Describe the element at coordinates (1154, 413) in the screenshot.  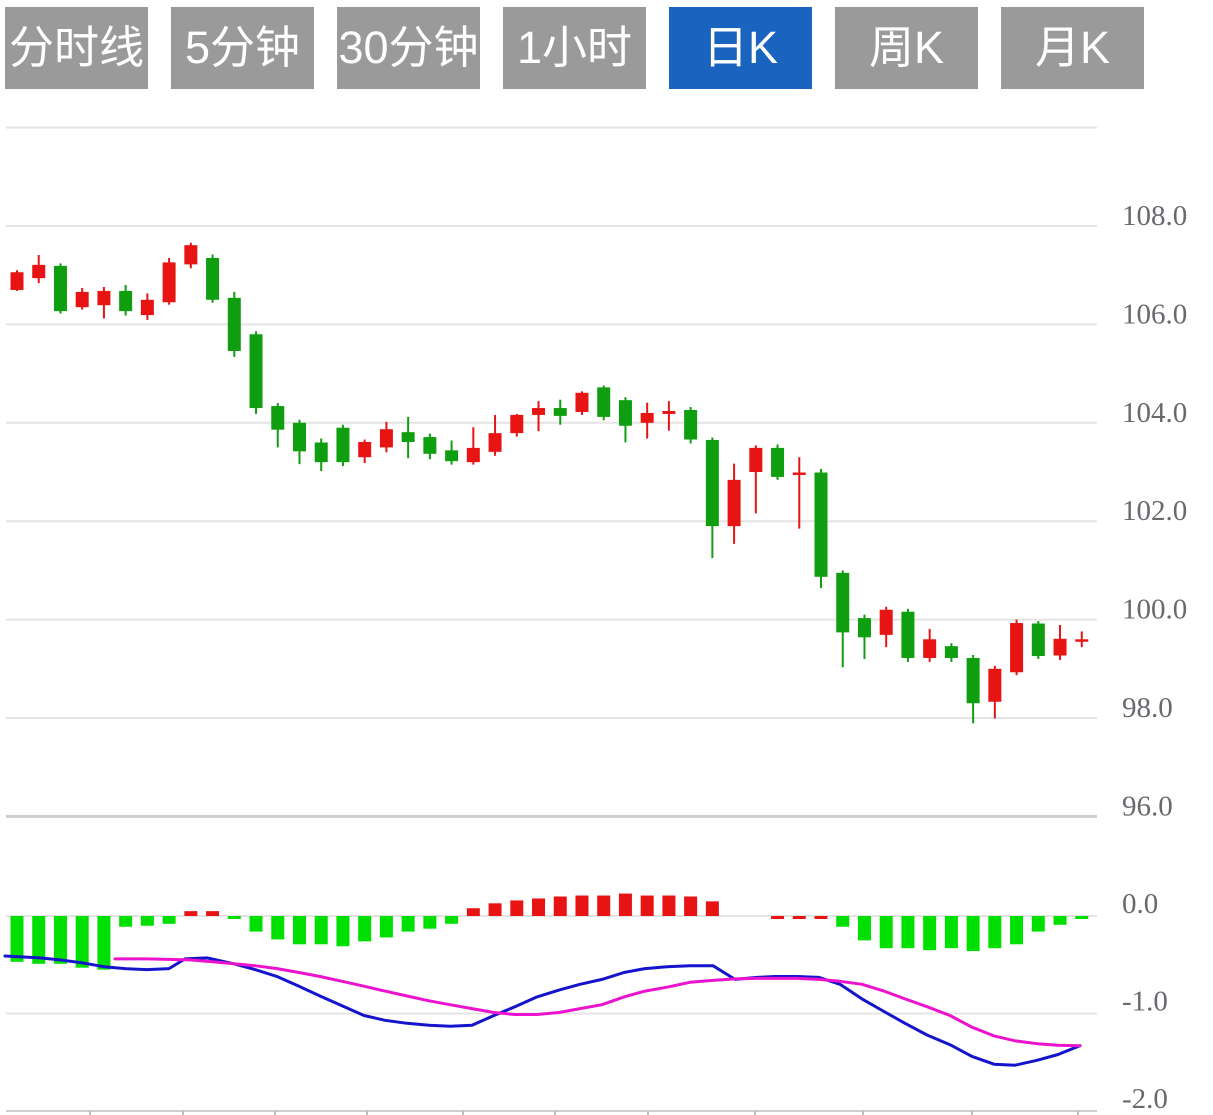
I see `price-axis-label: 104.0` at that location.